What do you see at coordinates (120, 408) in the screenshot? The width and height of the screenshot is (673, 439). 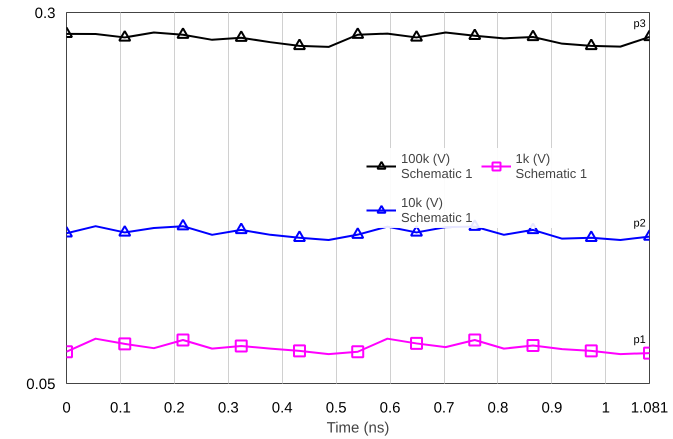 I see `x-tick-label: 0.1` at bounding box center [120, 408].